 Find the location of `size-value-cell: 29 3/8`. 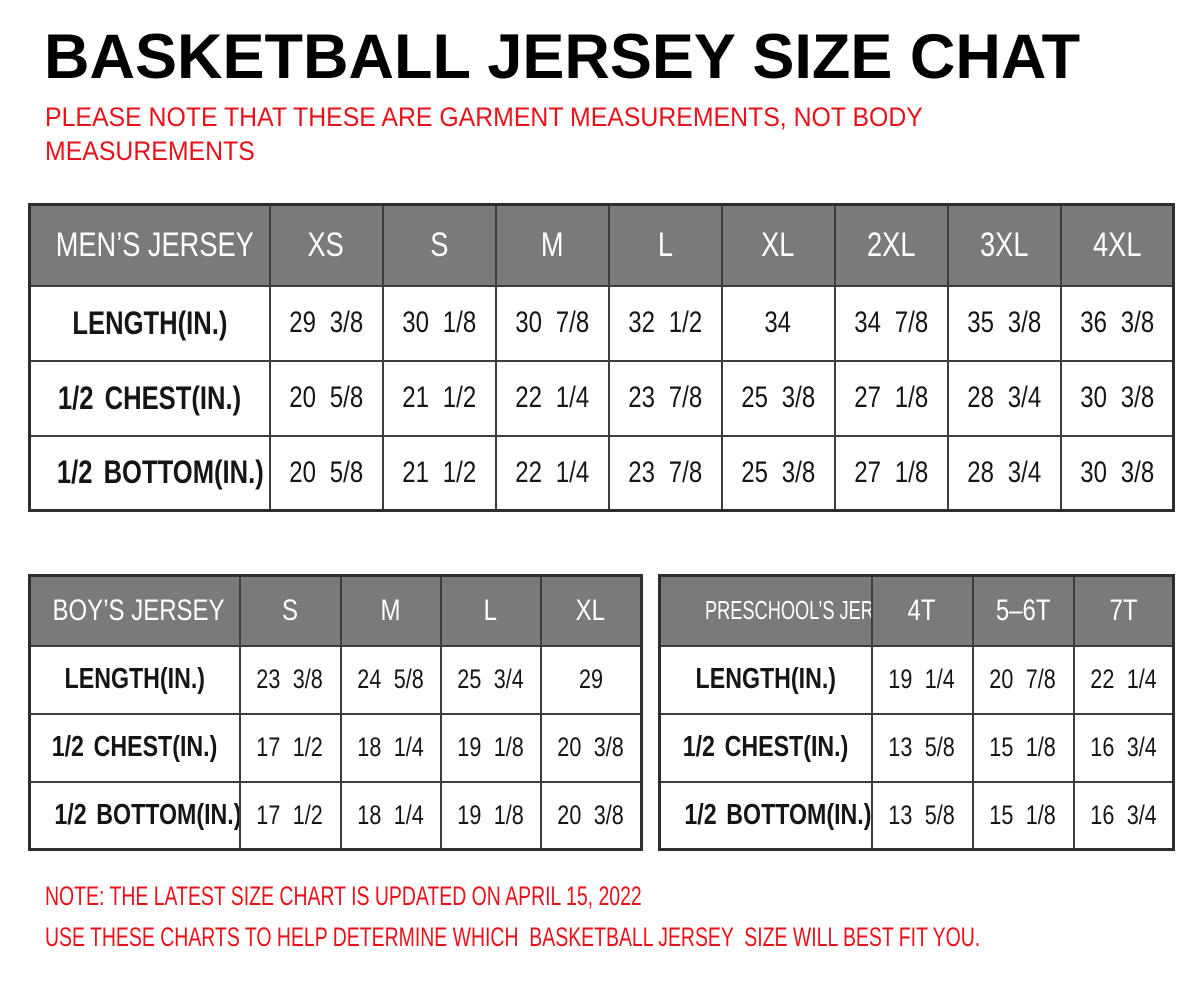

size-value-cell: 29 3/8 is located at coordinates (326, 323).